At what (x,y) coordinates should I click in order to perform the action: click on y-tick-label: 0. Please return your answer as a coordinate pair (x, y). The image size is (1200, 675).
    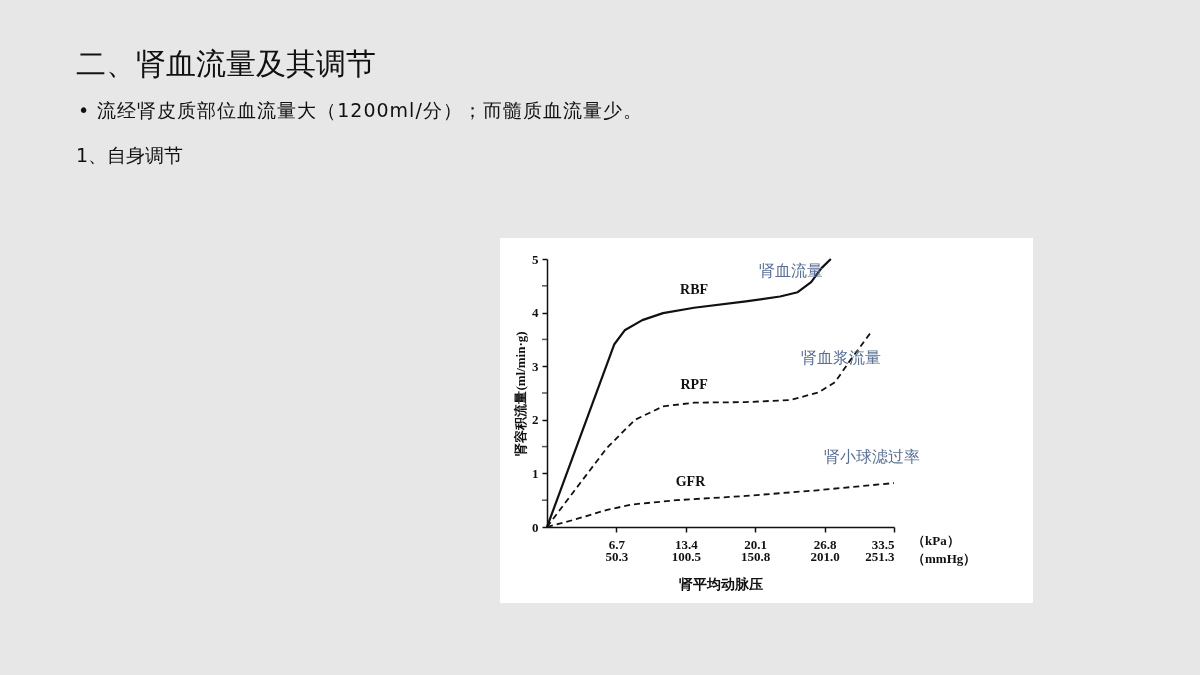
    Looking at the image, I should click on (535, 527).